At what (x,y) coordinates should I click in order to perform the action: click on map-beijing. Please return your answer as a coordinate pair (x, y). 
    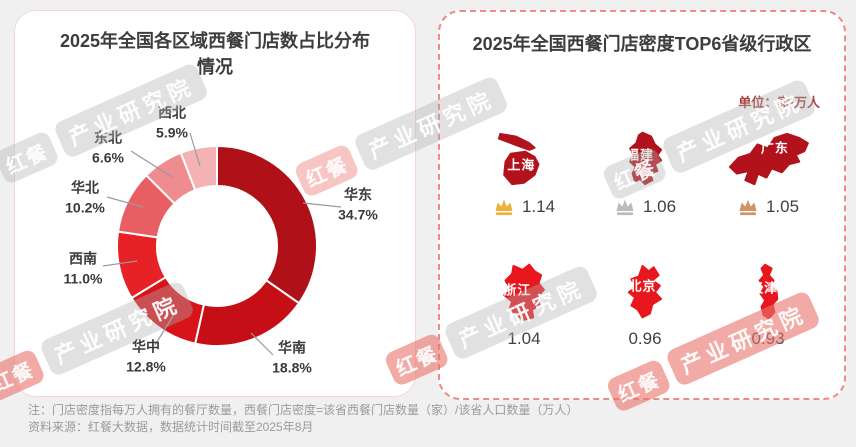
    Looking at the image, I should click on (645, 291).